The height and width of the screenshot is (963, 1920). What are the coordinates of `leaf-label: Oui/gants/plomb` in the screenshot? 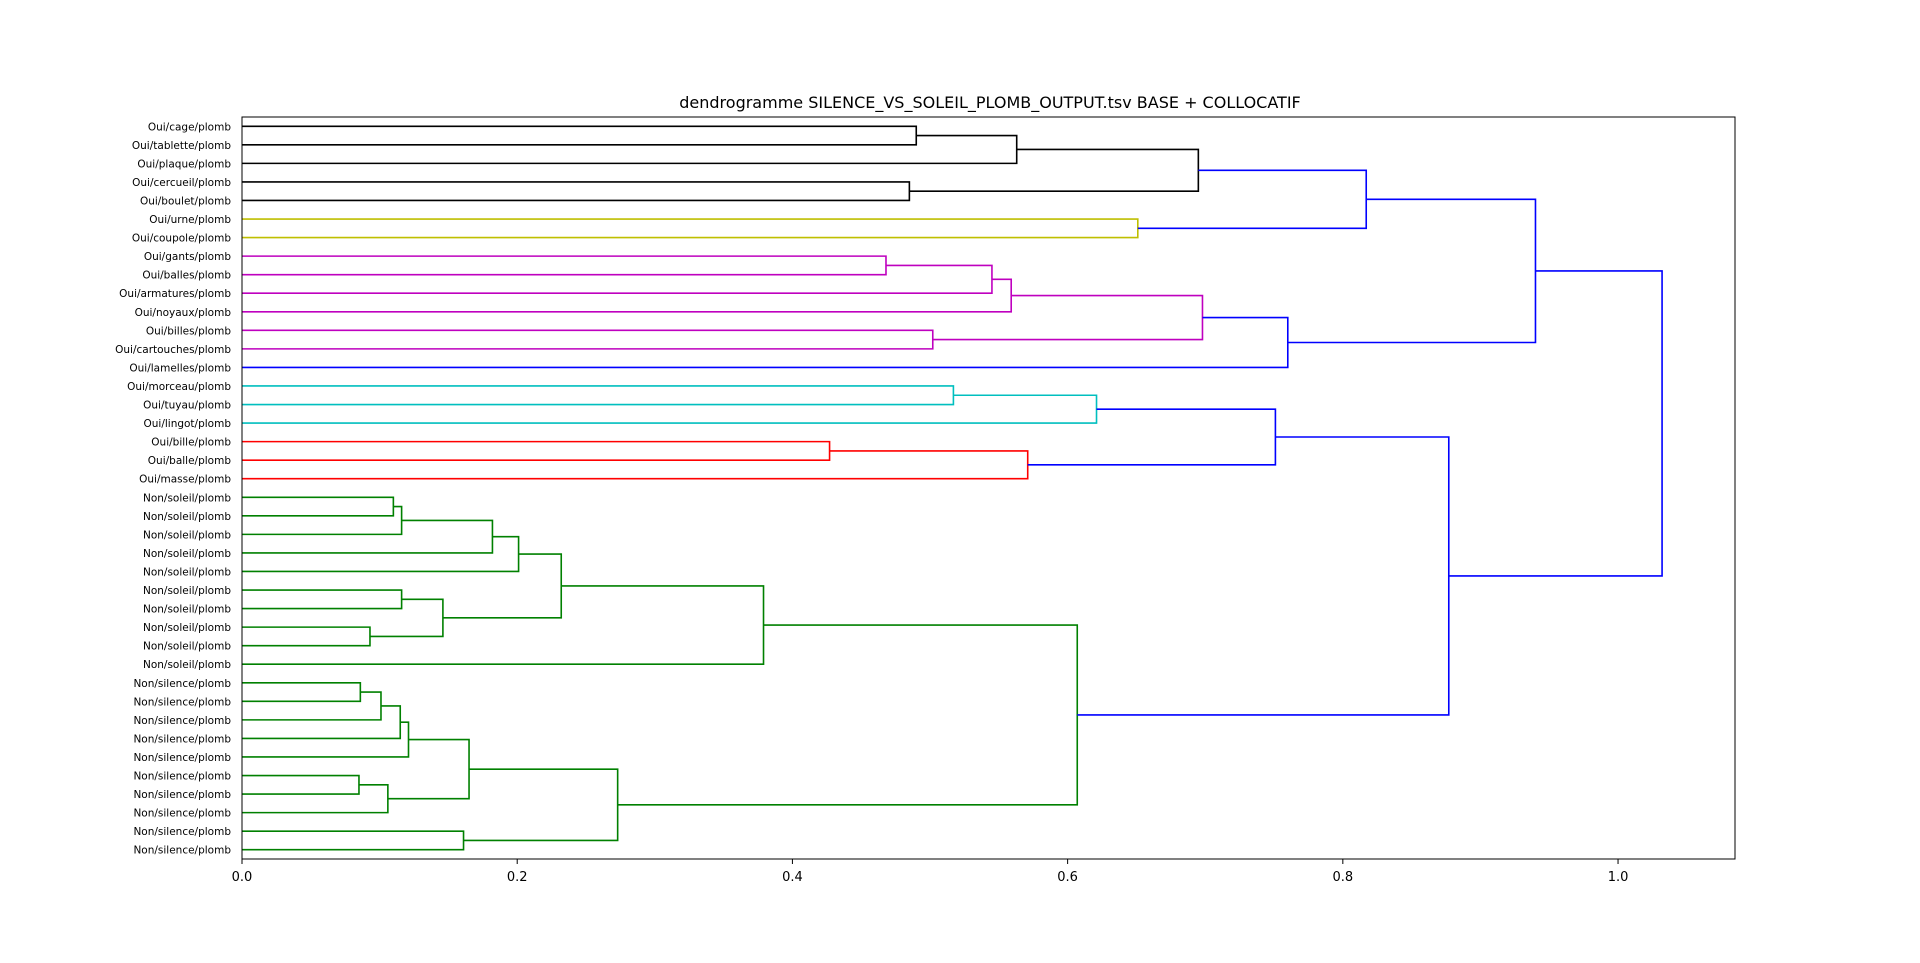 It's located at (187, 257).